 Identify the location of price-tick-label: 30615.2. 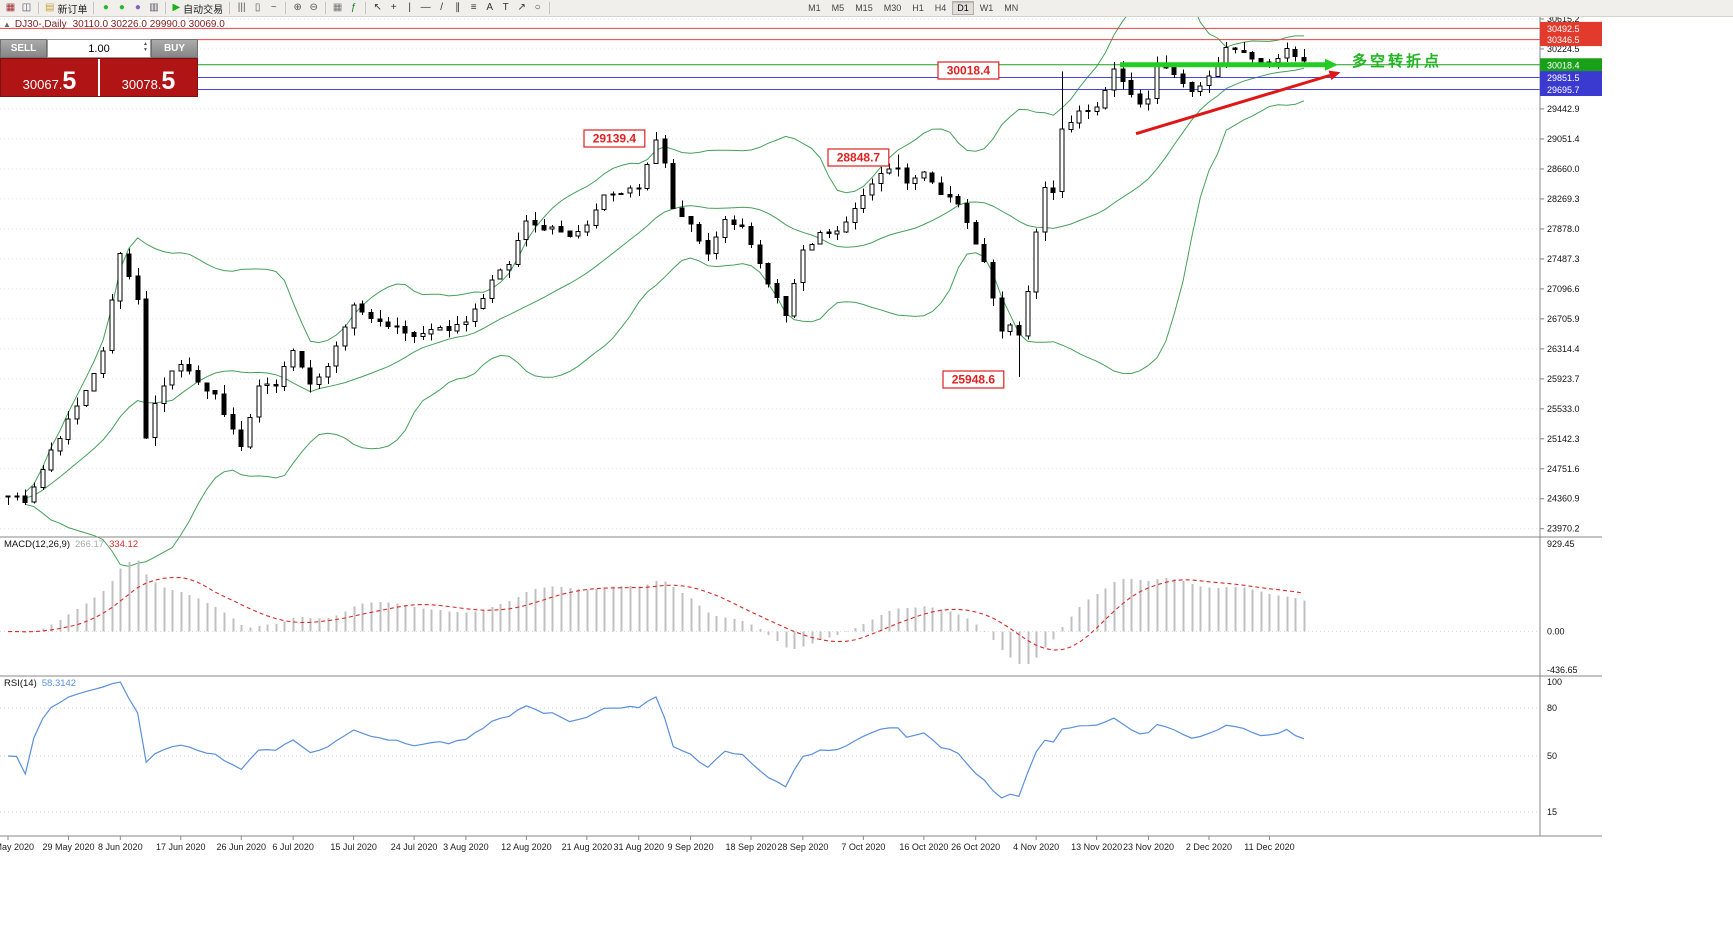
(1563, 20).